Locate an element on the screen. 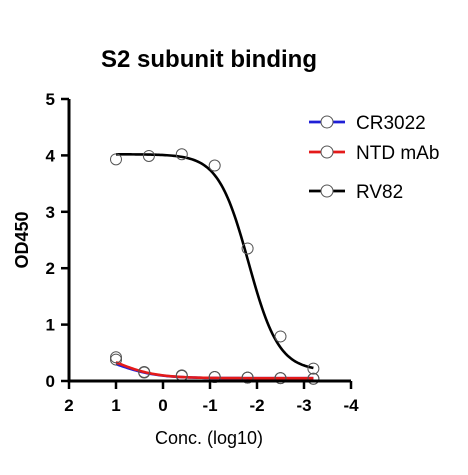 This screenshot has width=468, height=475. y-tick-label-5: 5 is located at coordinates (50, 99).